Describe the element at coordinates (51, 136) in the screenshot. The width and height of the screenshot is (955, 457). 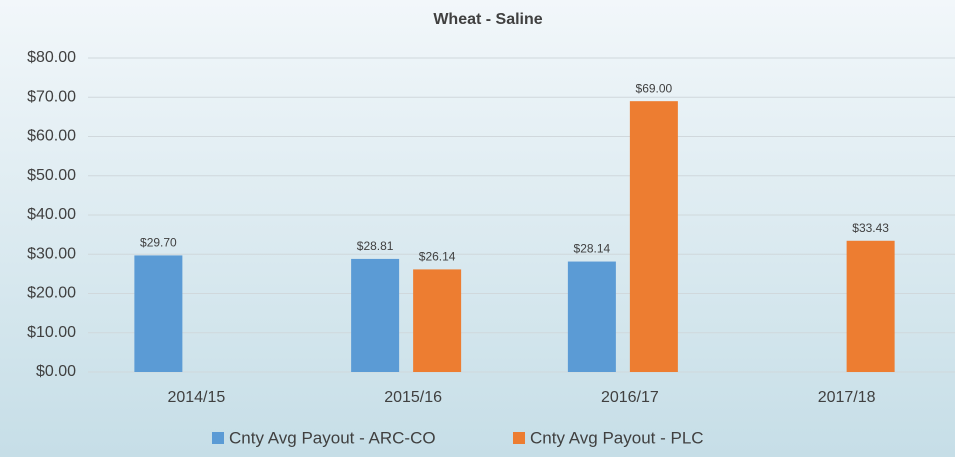
I see `y-tick-label: $60.00` at that location.